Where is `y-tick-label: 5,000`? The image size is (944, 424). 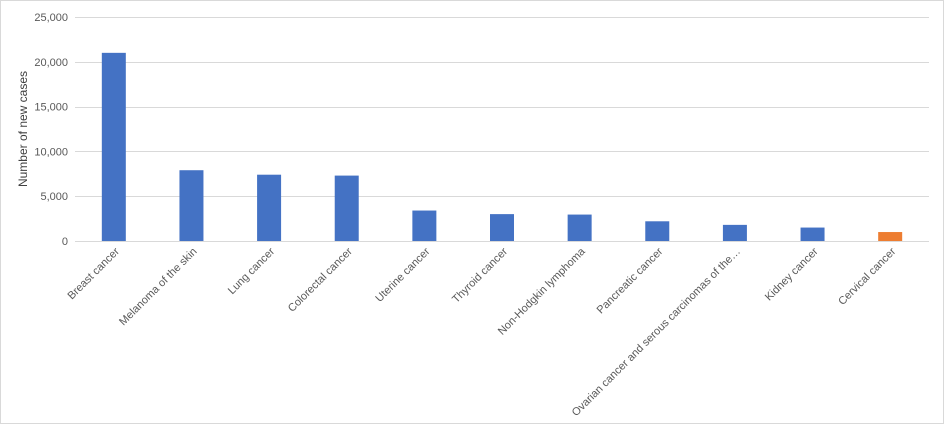 y-tick-label: 5,000 is located at coordinates (54, 197).